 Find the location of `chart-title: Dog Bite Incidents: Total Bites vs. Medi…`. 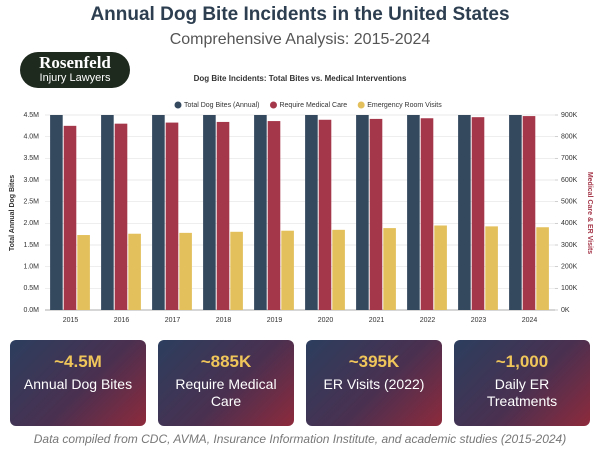

chart-title: Dog Bite Incidents: Total Bites vs. Medi… is located at coordinates (300, 78).